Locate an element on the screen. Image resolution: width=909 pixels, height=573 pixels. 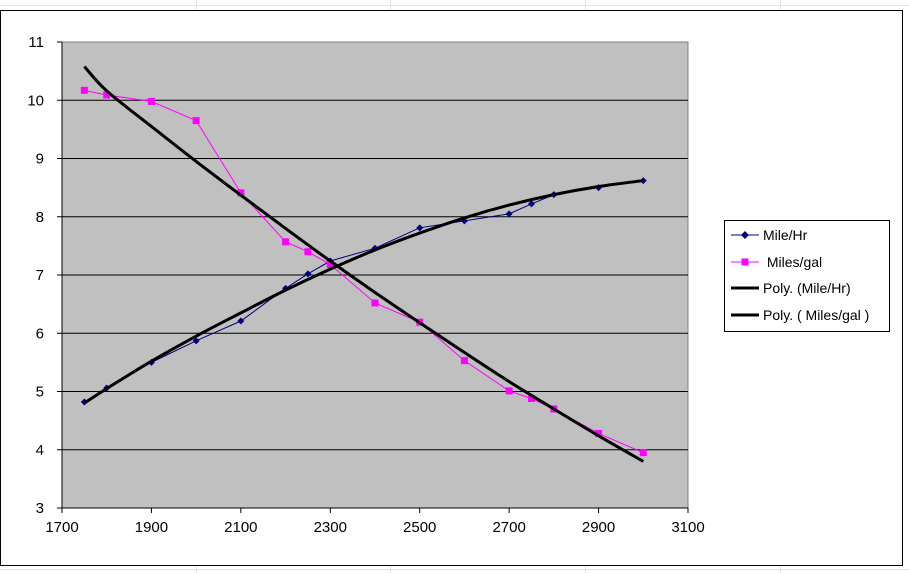
legend-item-miles-gal: Miles/gal is located at coordinates (809, 262).